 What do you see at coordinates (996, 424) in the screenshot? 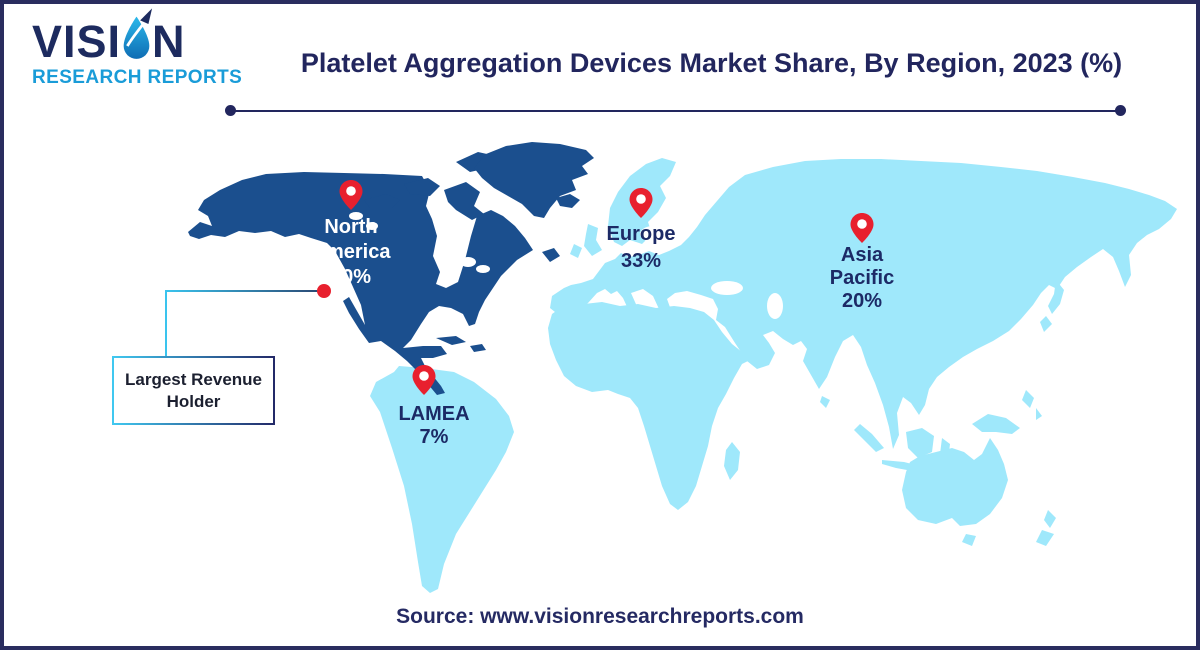
I see `map-new-guinea` at bounding box center [996, 424].